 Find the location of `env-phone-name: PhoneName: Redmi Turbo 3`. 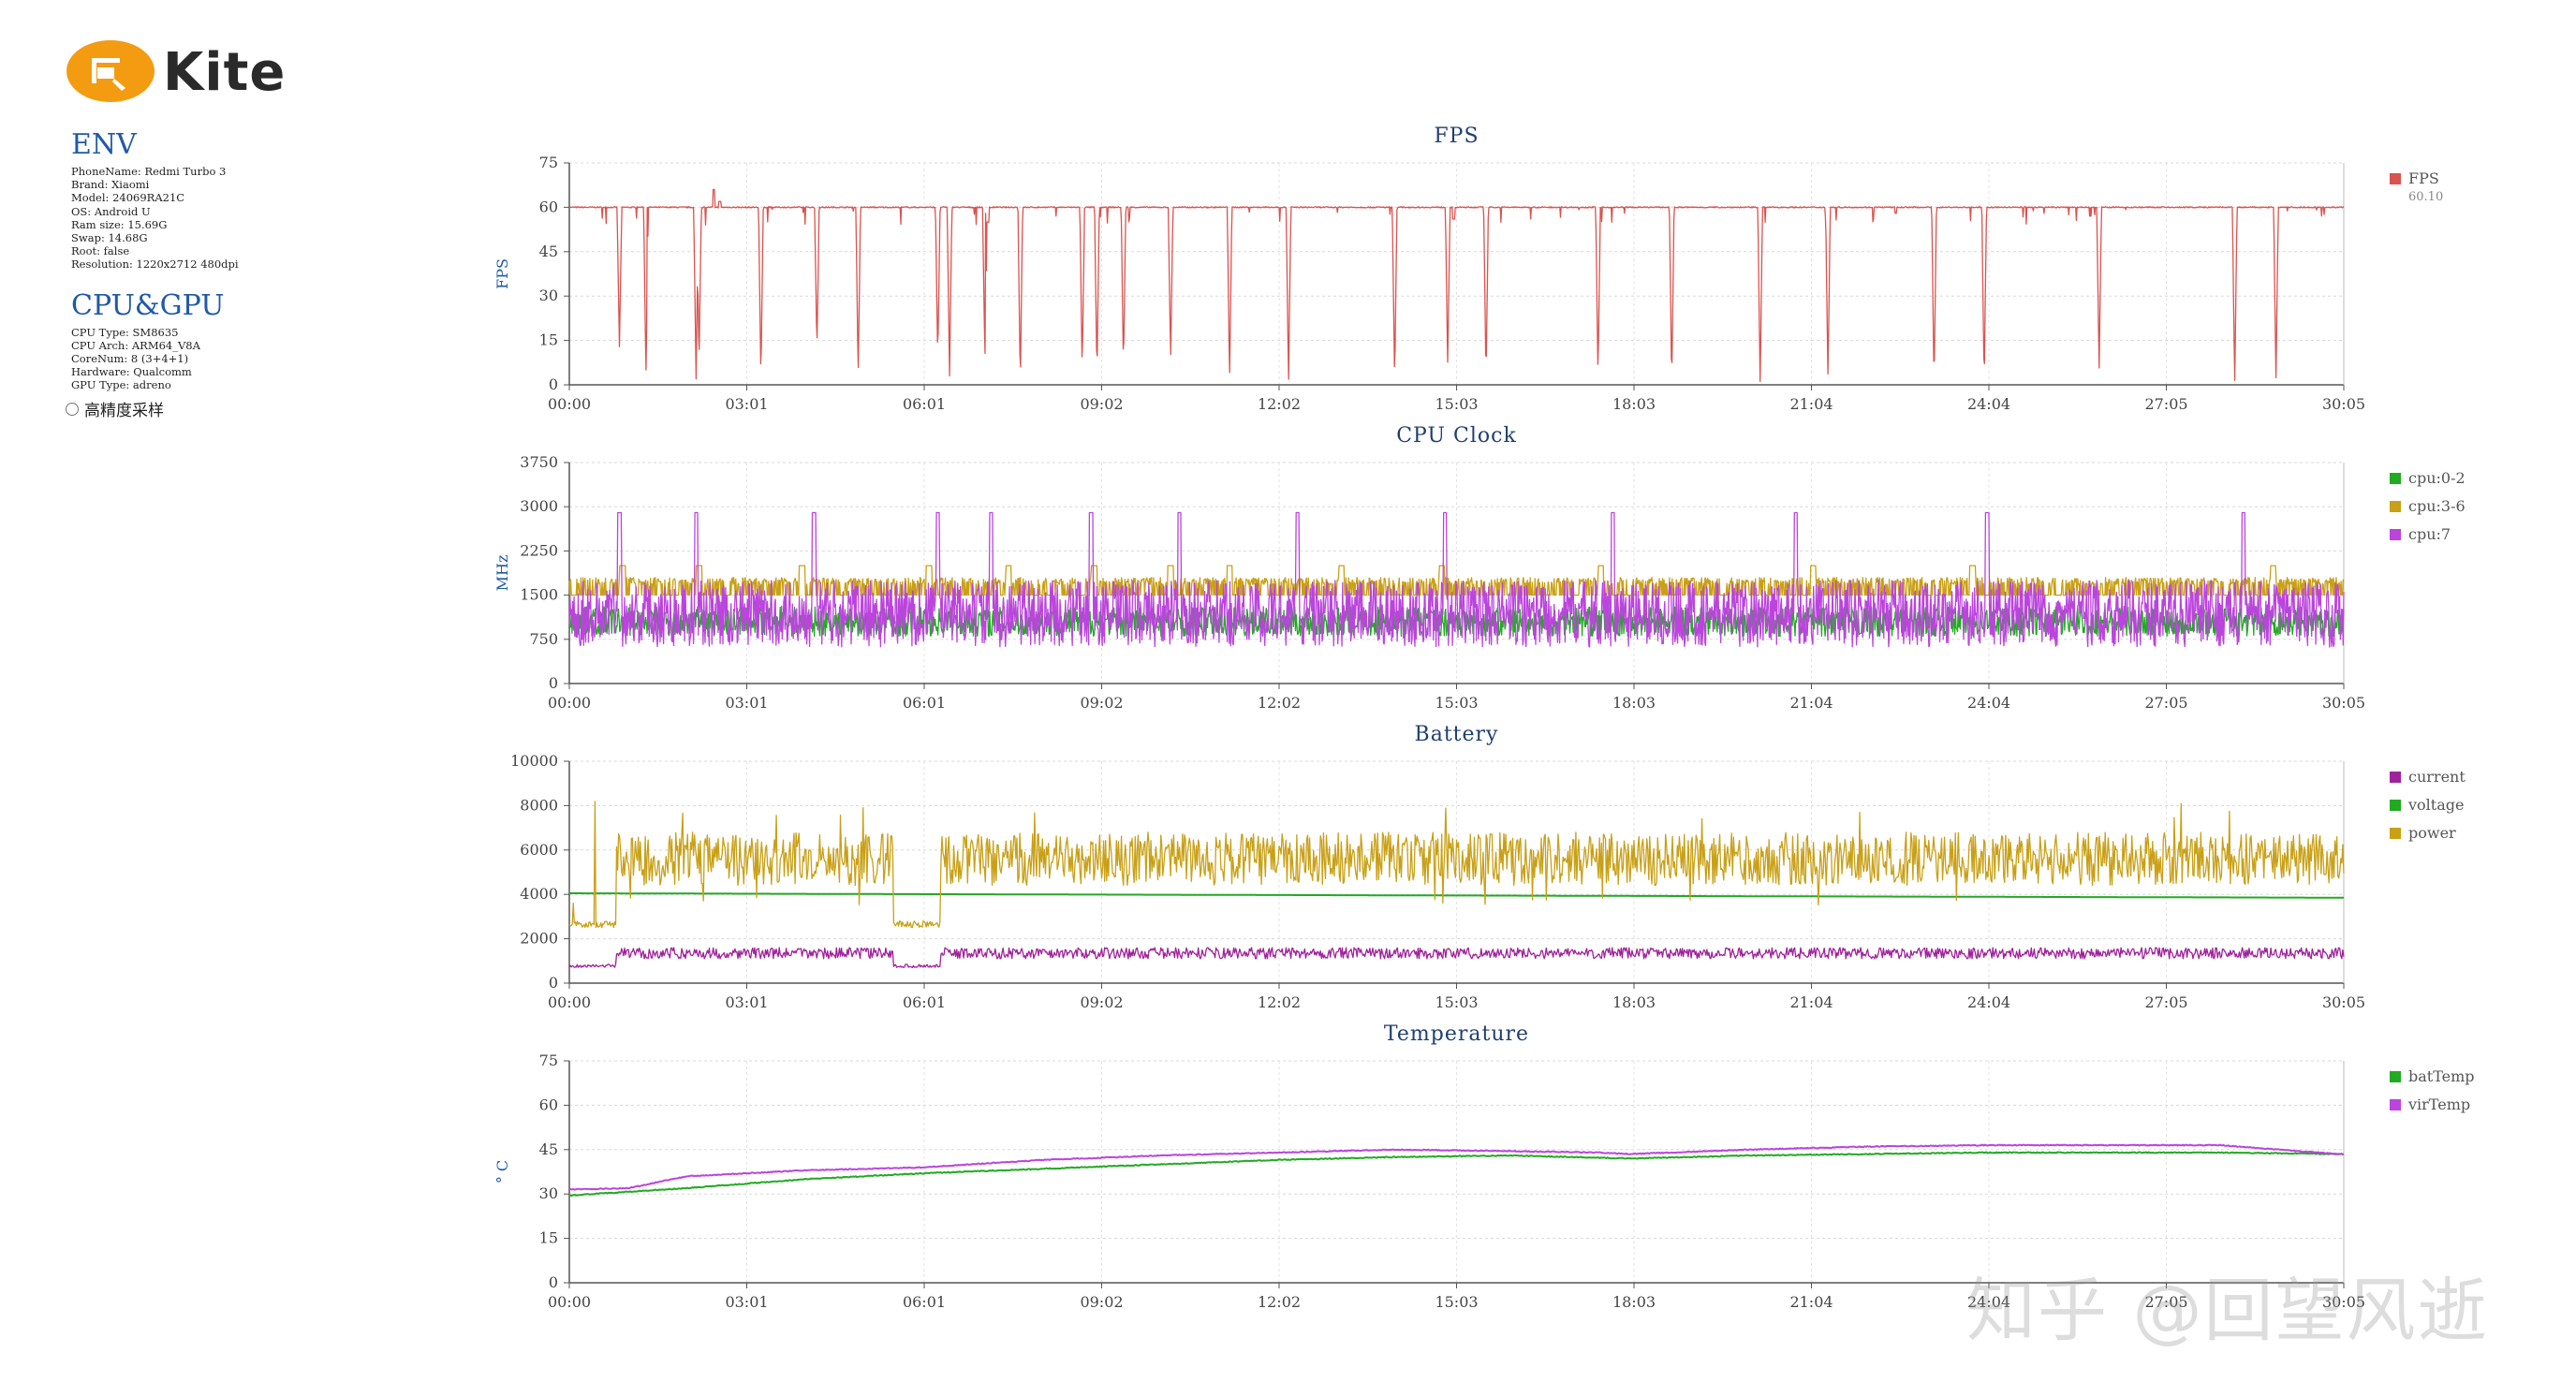

env-phone-name: PhoneName: Redmi Turbo 3 is located at coordinates (149, 171).